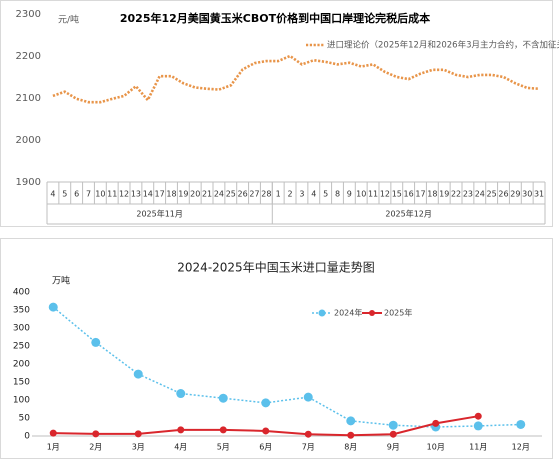 The width and height of the screenshot is (559, 459). Describe the element at coordinates (21, 311) in the screenshot. I see `y-tick-label: 350` at that location.